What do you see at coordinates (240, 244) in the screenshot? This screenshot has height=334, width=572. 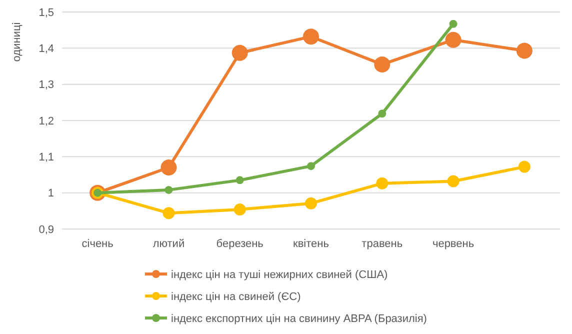 I see `x-tick-label: березень` at bounding box center [240, 244].